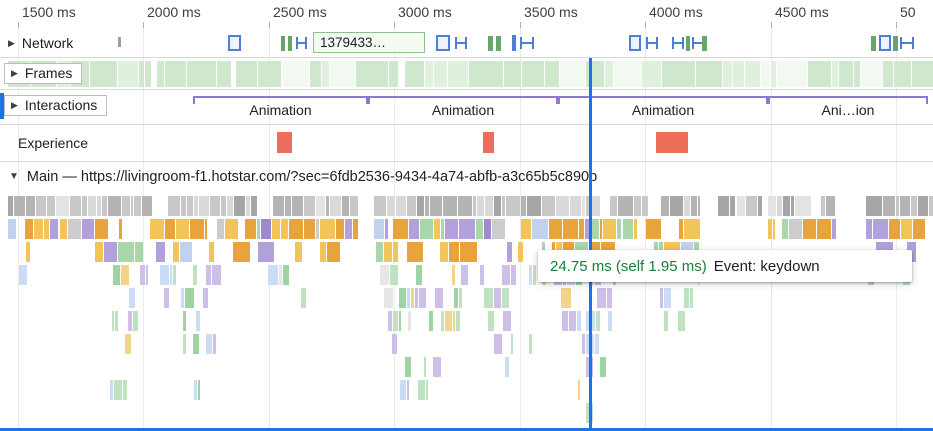 The height and width of the screenshot is (431, 933). Describe the element at coordinates (53, 143) in the screenshot. I see `experience-track-header: Experience` at that location.